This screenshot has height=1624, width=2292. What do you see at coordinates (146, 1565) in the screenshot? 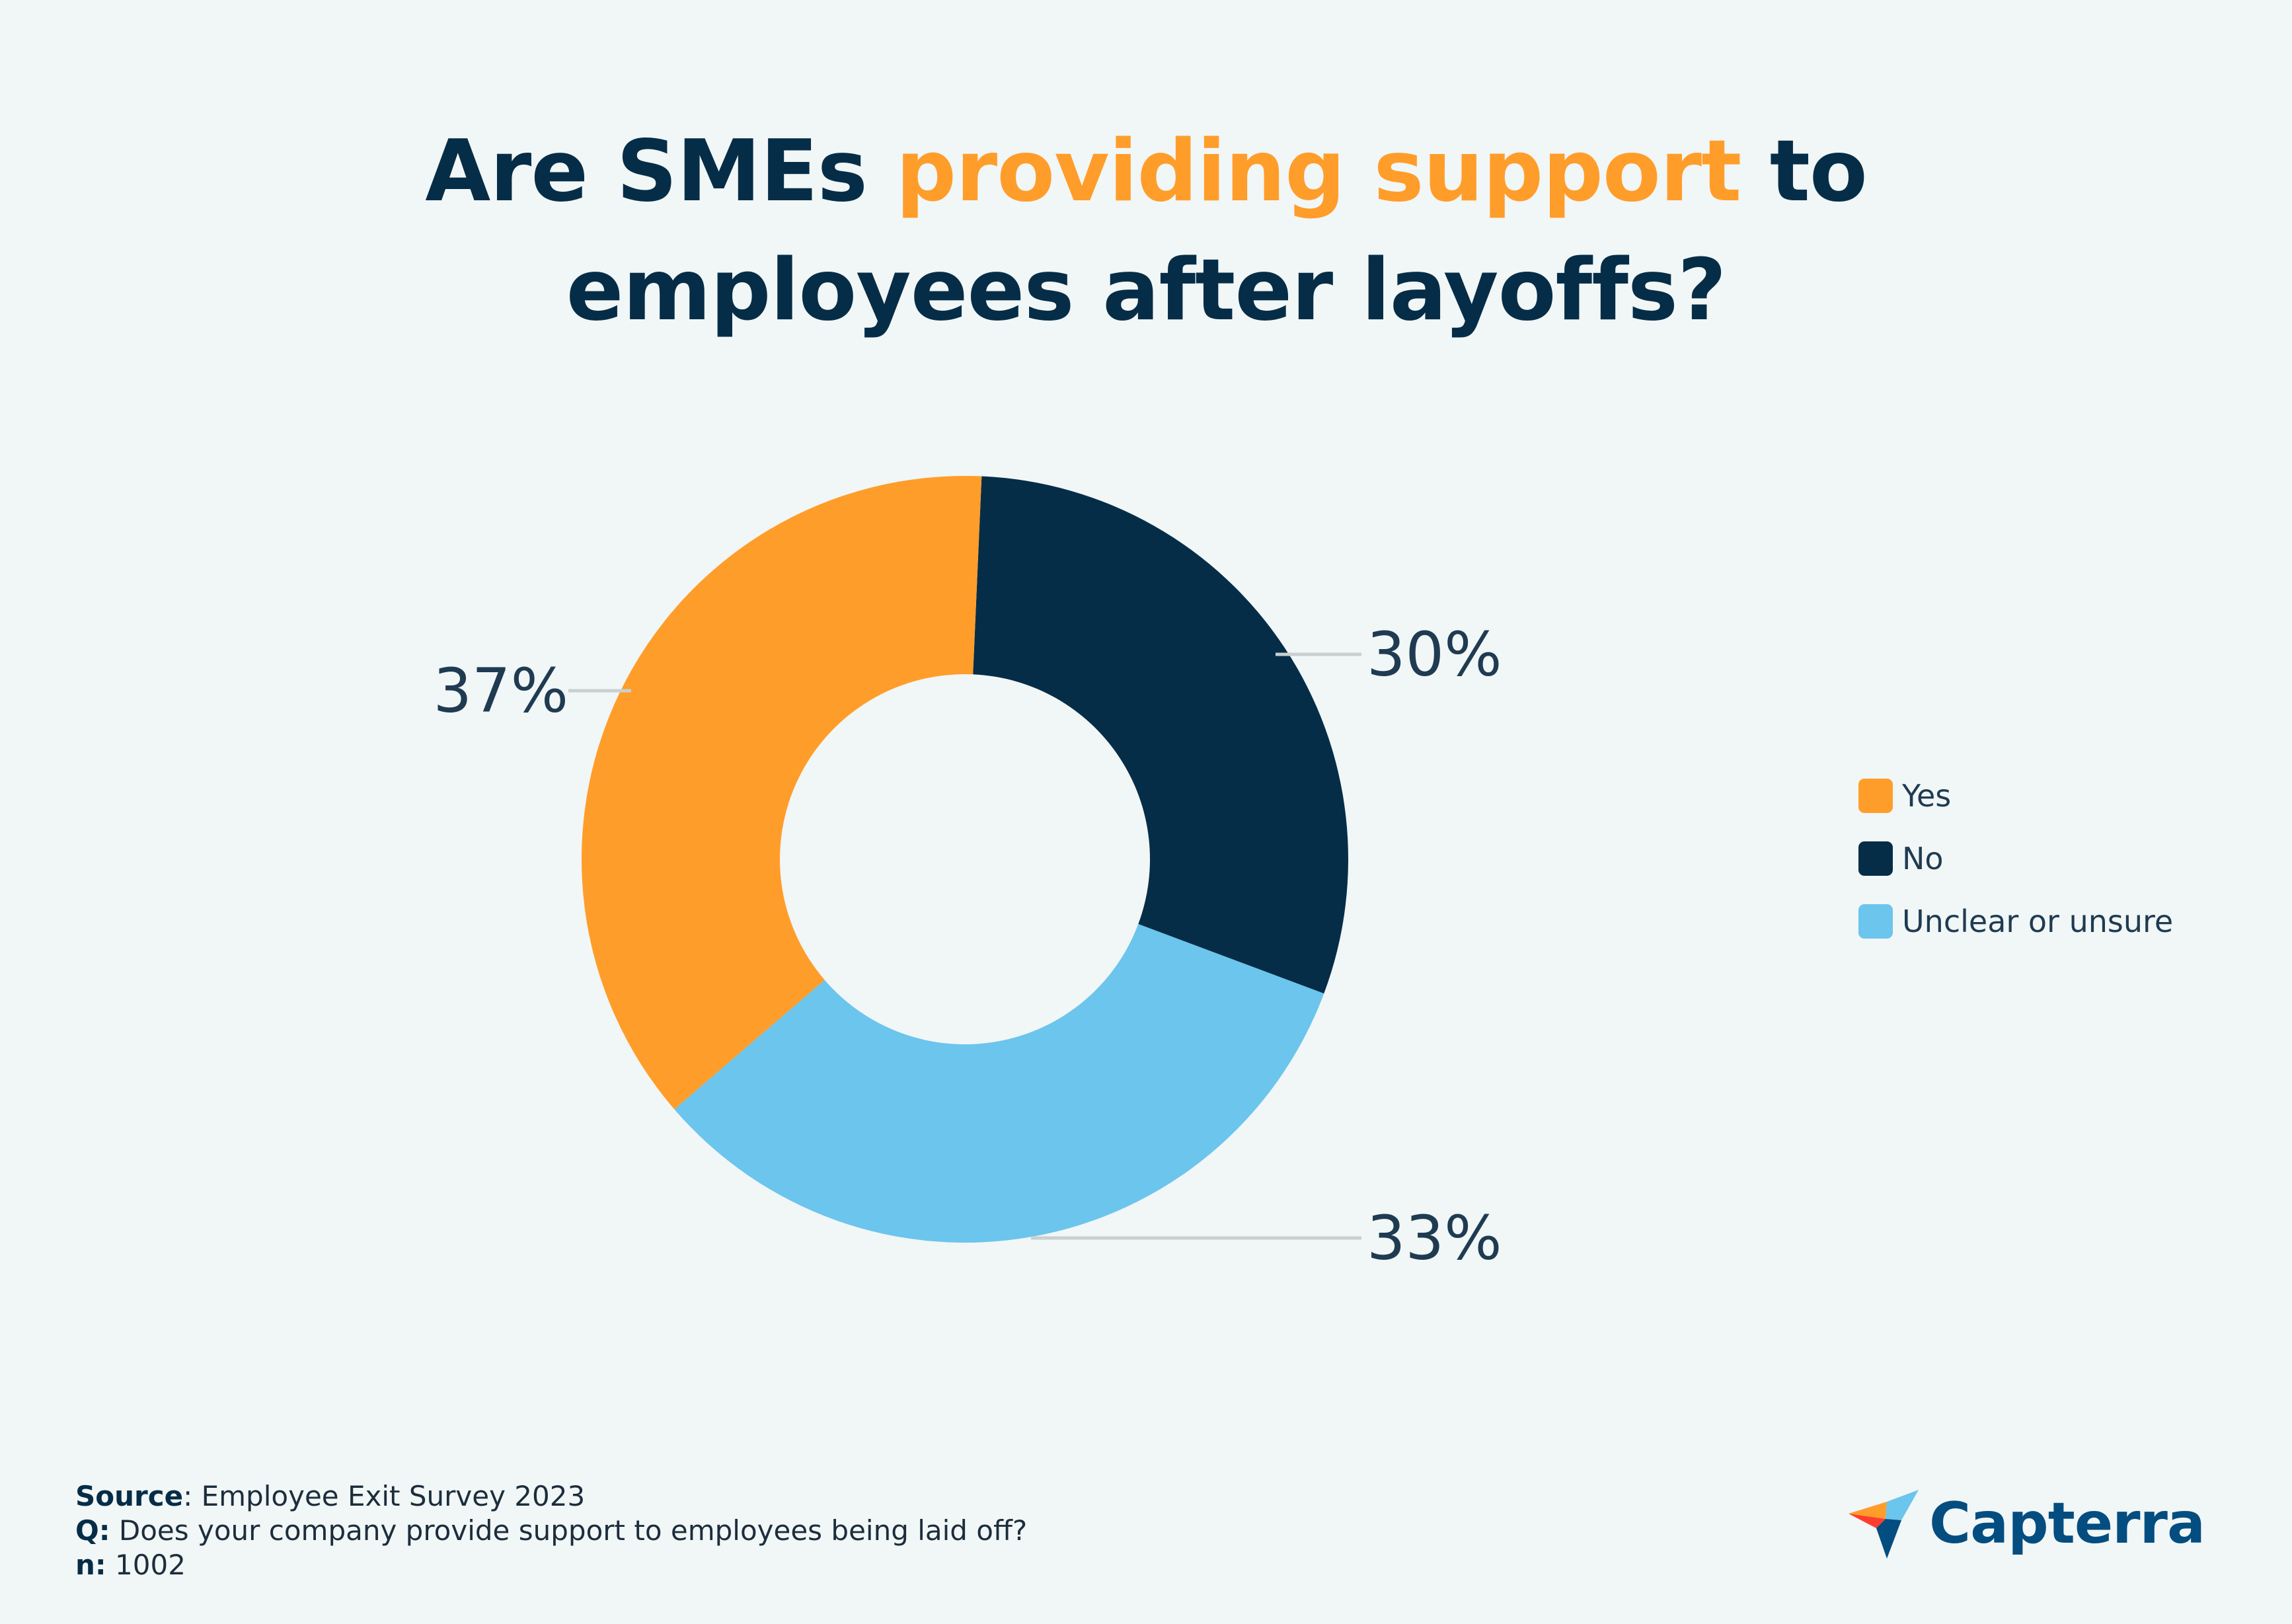
I see `sample-size-value: 1002` at bounding box center [146, 1565].